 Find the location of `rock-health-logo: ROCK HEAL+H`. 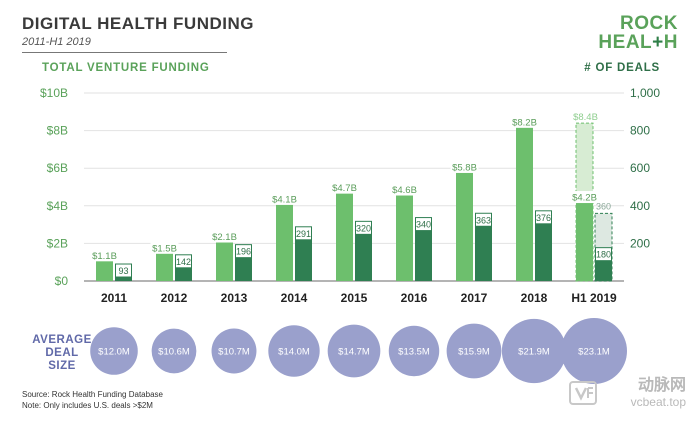

rock-health-logo: ROCK HEAL+H is located at coordinates (638, 33).